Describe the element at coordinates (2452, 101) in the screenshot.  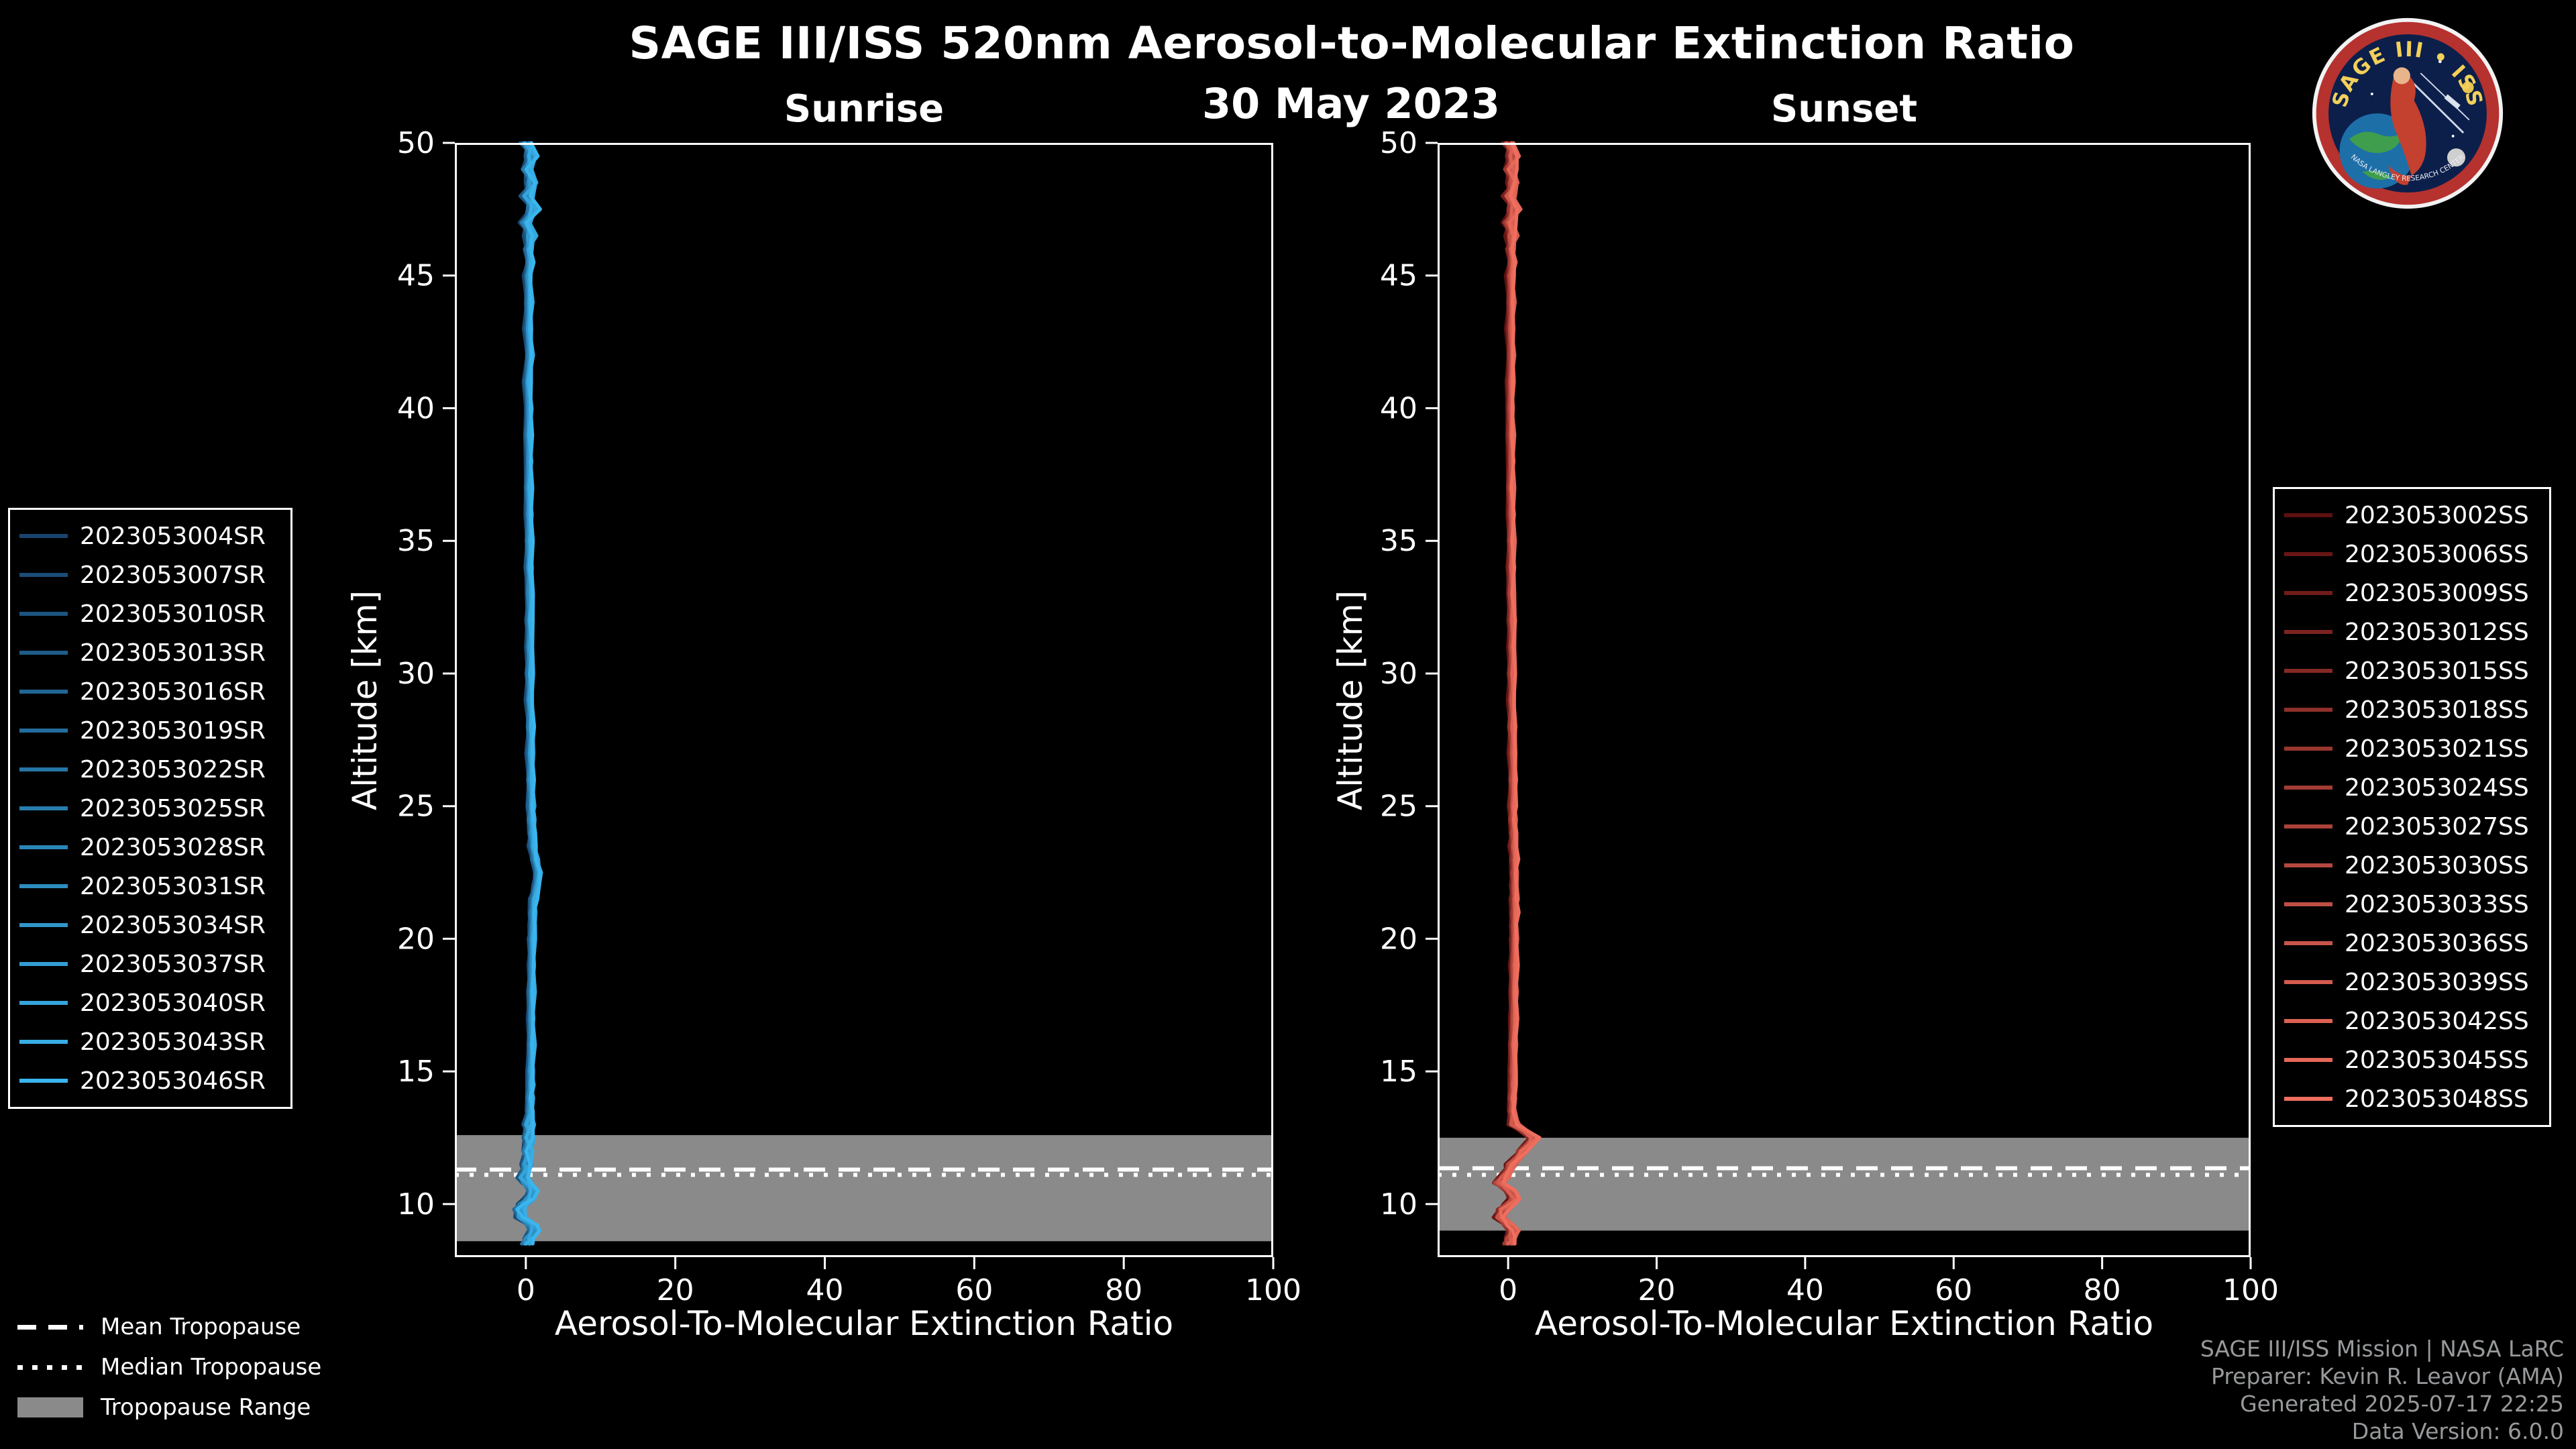
I see `logo-iss-silhouette` at that location.